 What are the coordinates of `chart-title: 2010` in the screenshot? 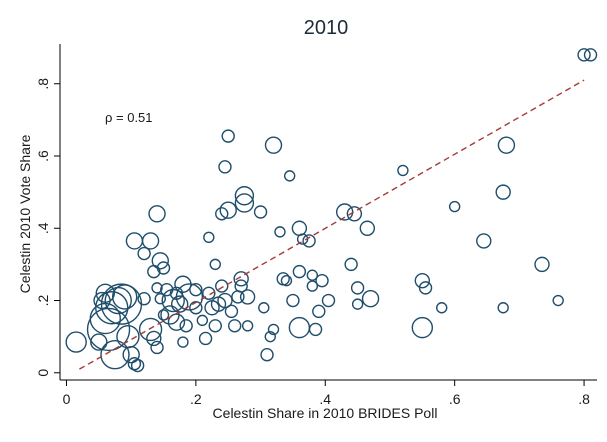 It's located at (326, 28).